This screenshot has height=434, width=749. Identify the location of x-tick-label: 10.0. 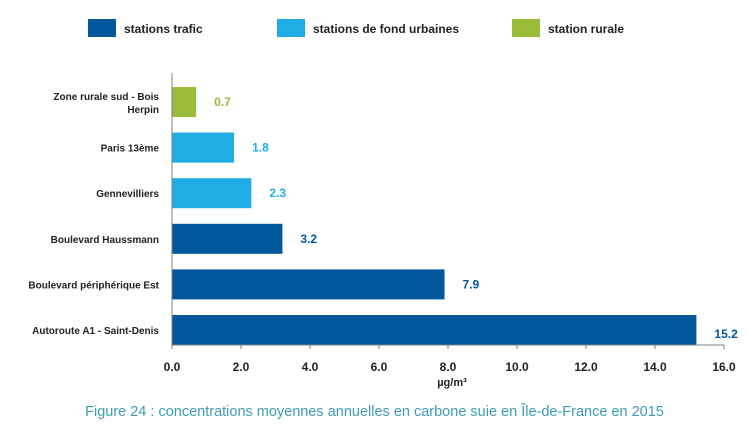
(517, 367).